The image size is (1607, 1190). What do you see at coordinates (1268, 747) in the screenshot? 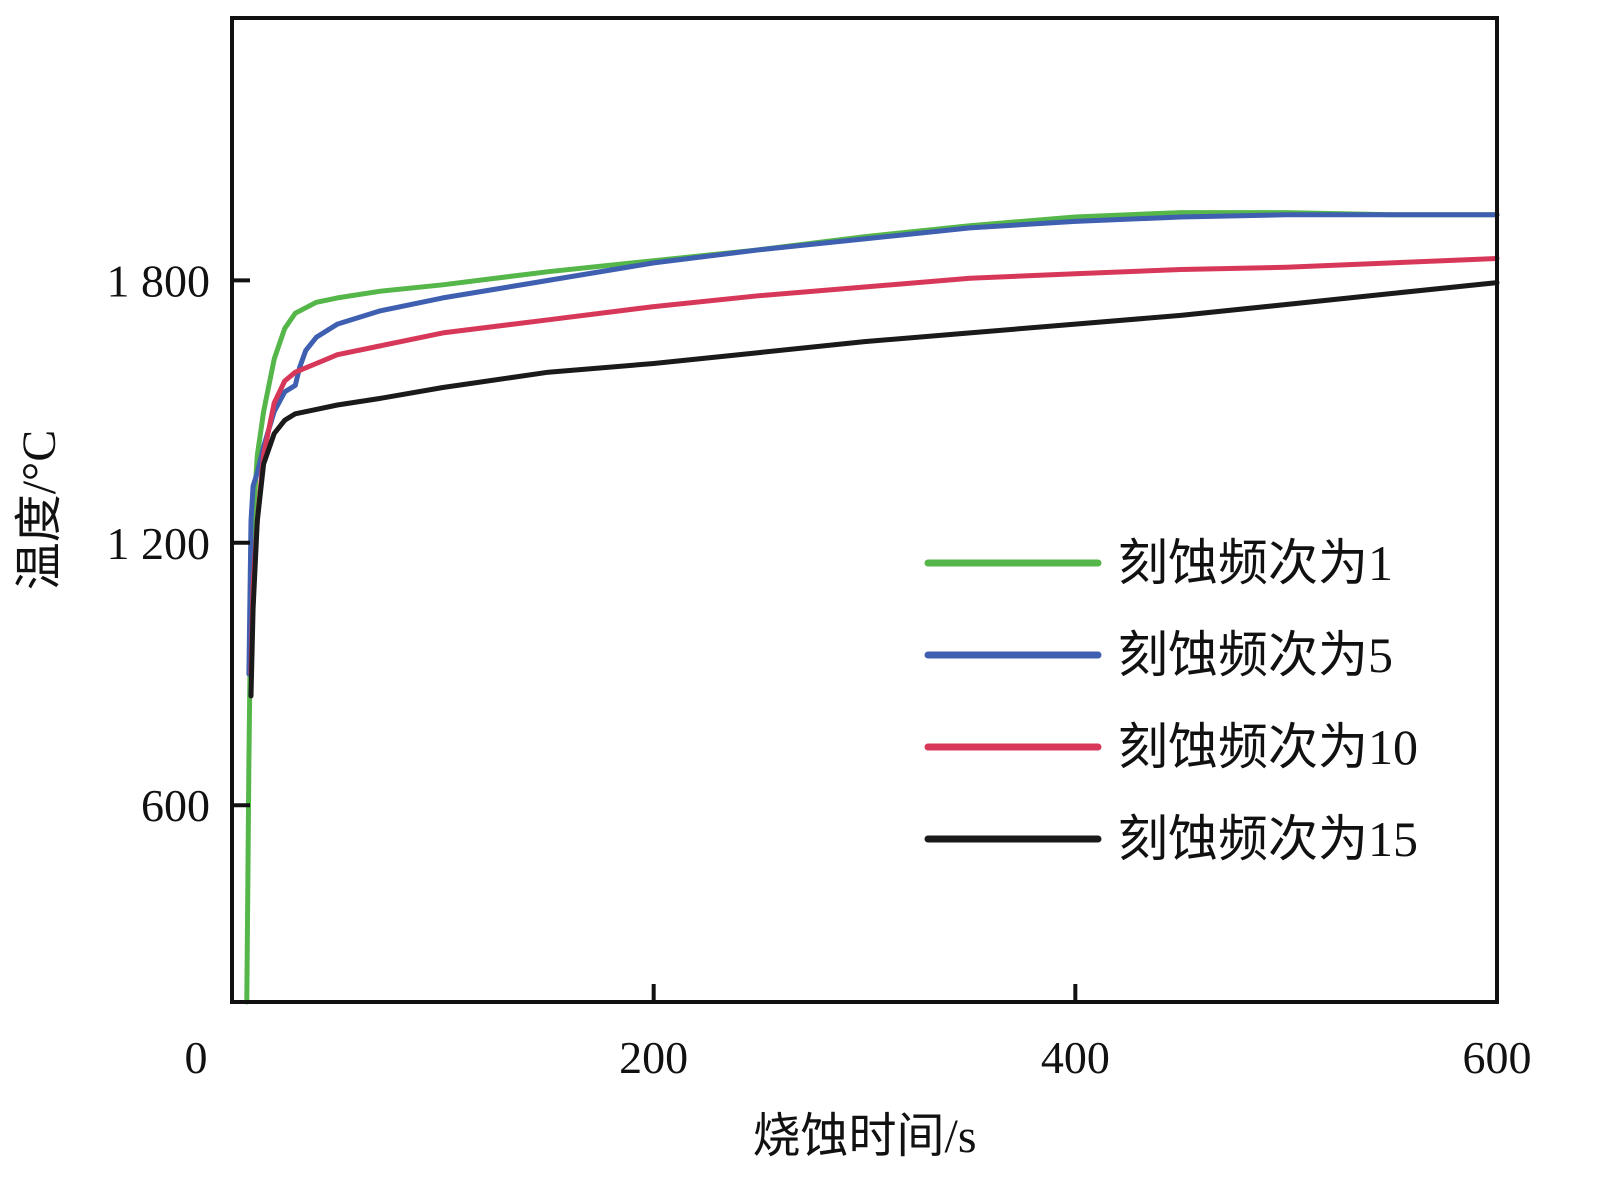
I see `legend-label: 刻蚀频次为10` at bounding box center [1268, 747].